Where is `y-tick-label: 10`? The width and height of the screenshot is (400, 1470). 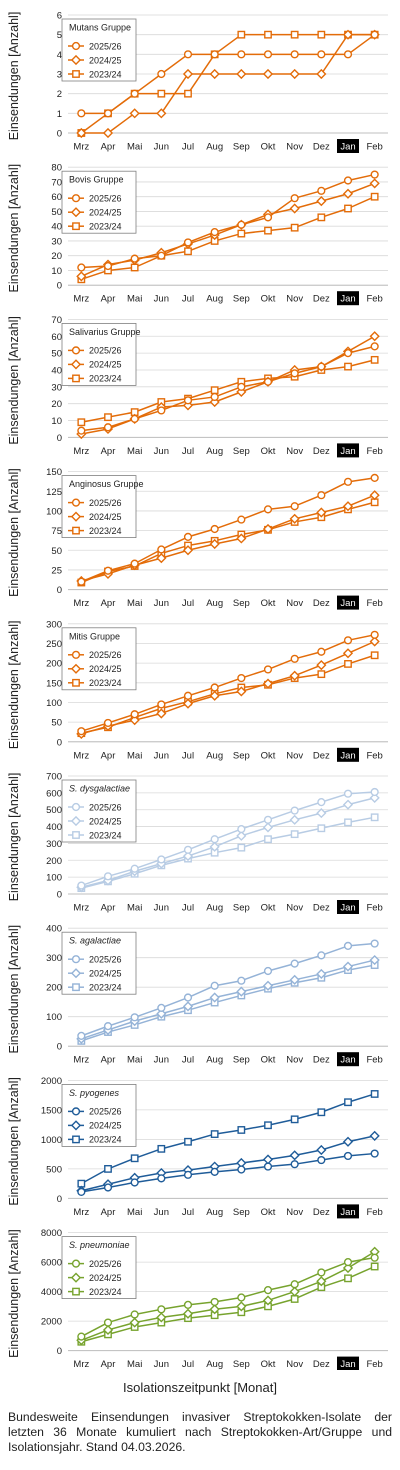
y-tick-label: 10 is located at coordinates (56, 421).